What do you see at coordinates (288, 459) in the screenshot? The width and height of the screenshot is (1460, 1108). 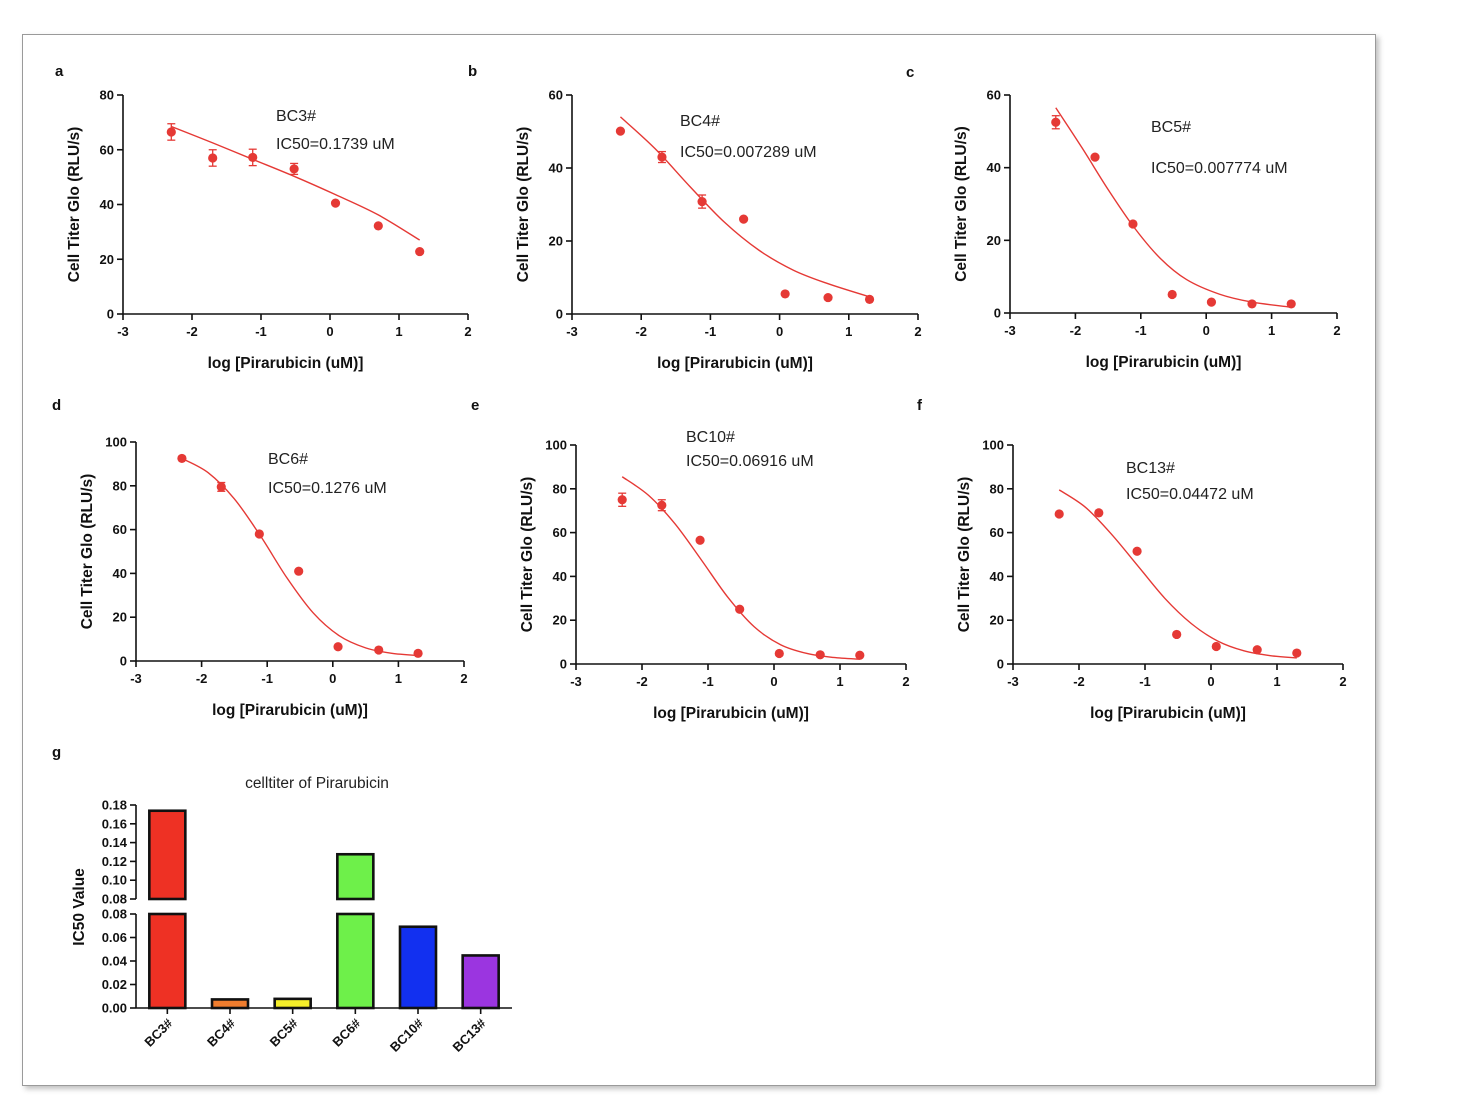 I see `sample-name-label: BC6#` at bounding box center [288, 459].